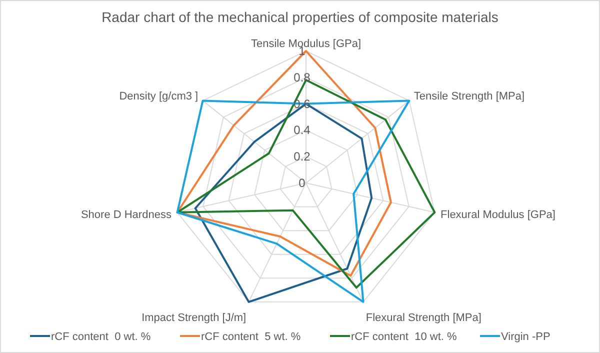  I want to click on spoke-label: Impact Strength [J/m], so click(194, 318).